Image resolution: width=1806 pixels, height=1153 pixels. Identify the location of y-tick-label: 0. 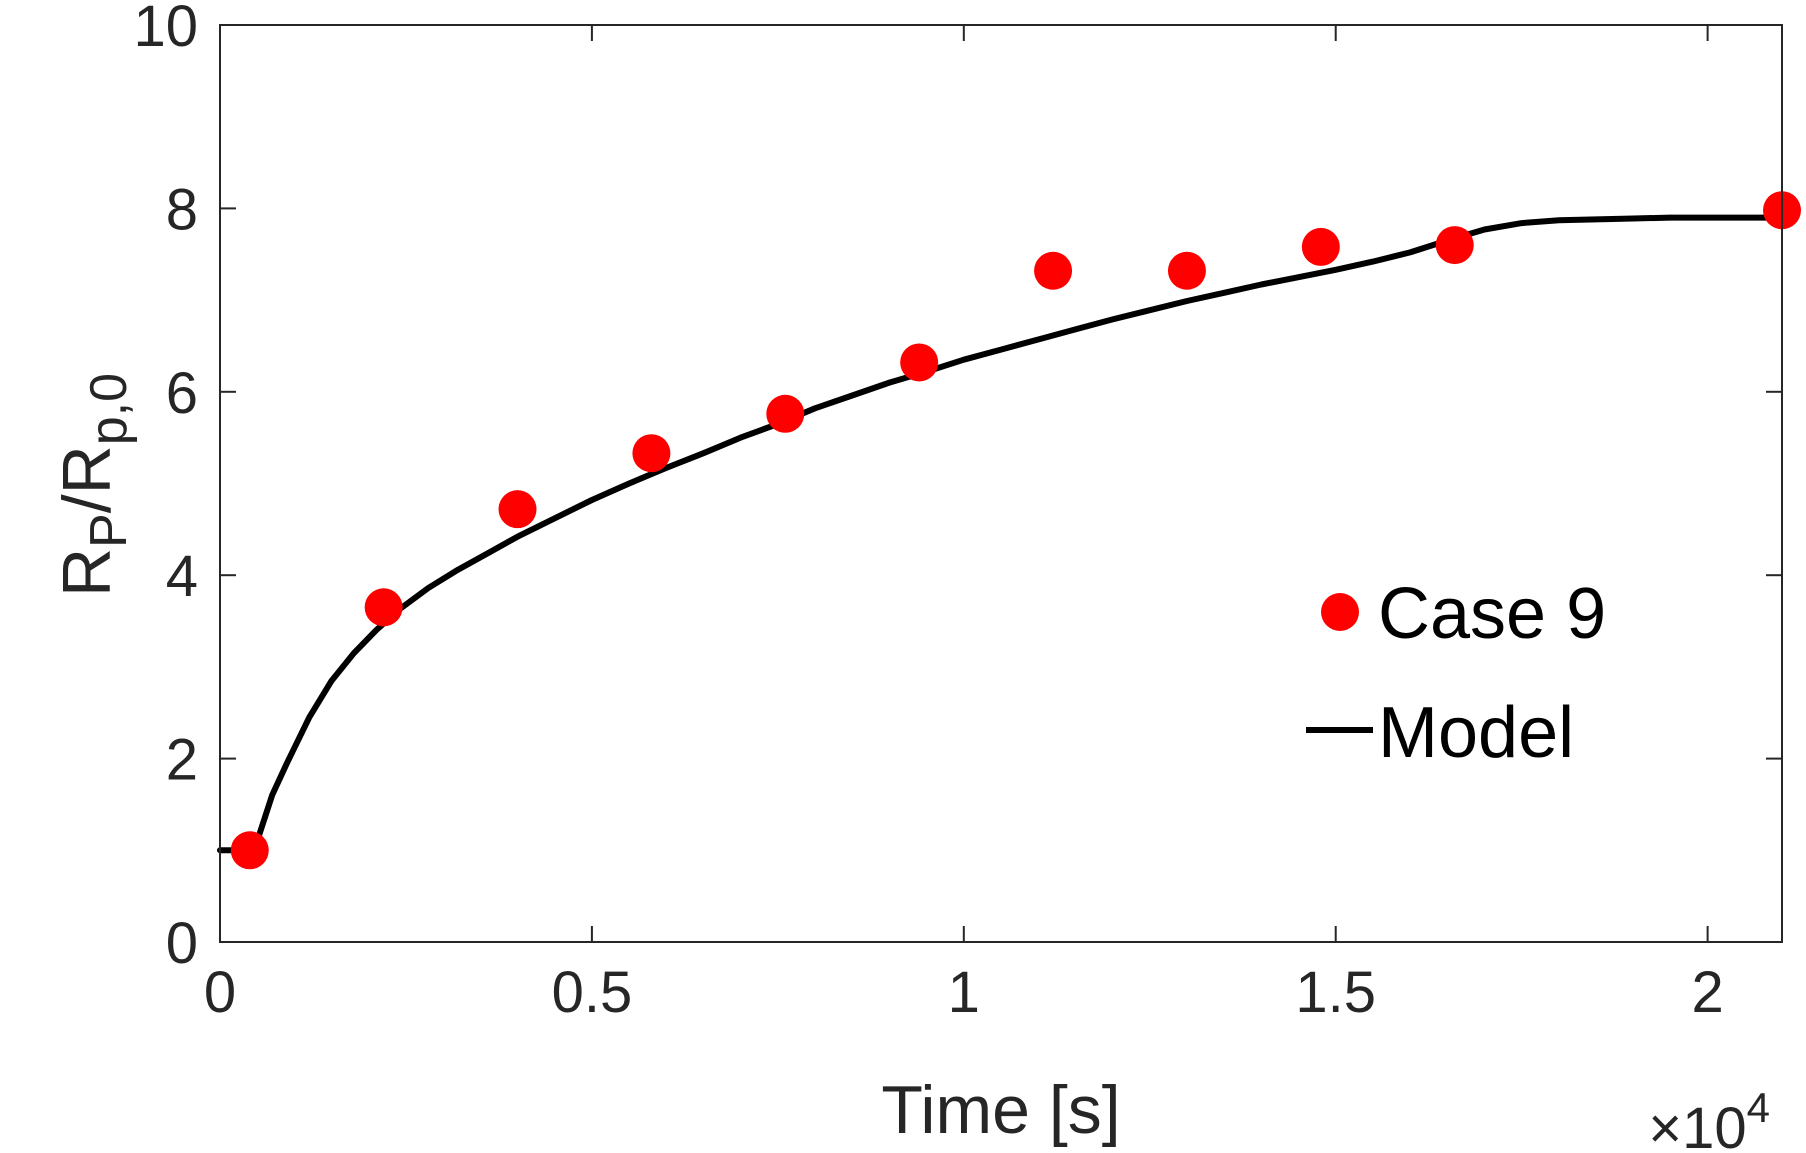
(182, 943).